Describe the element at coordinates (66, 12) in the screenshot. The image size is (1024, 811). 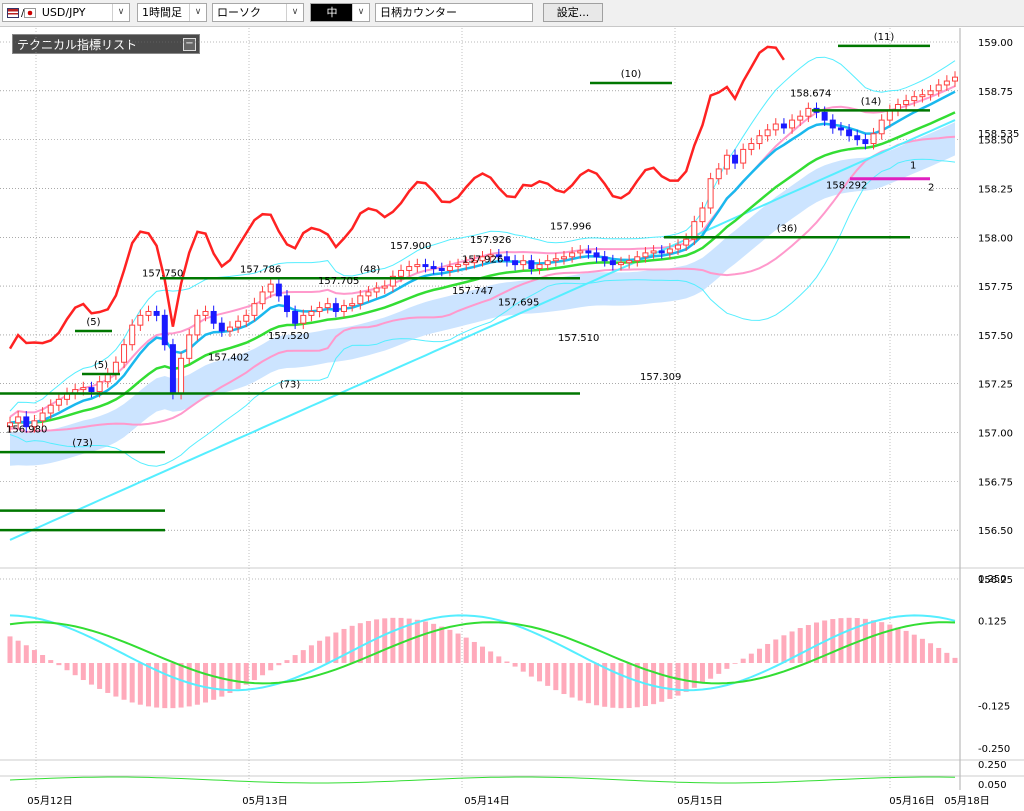
I see `symbol-select: / USD/JPY ∨` at that location.